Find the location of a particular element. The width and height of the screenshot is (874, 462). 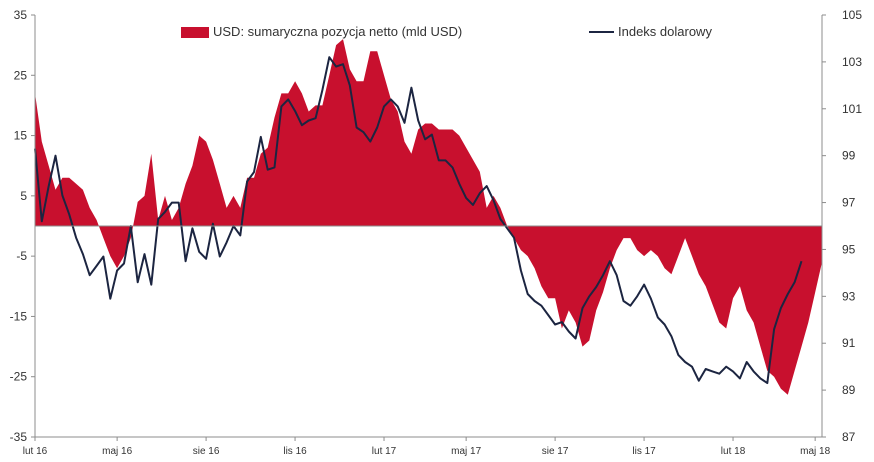

right-tick-label: 103 is located at coordinates (852, 62).